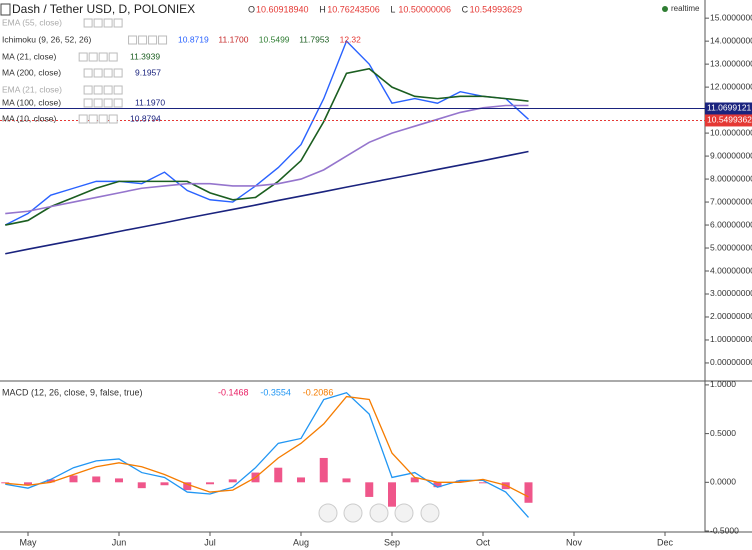 The image size is (752, 550). What do you see at coordinates (731, 178) in the screenshot?
I see `y-tick-label: 8.00000000` at bounding box center [731, 178].